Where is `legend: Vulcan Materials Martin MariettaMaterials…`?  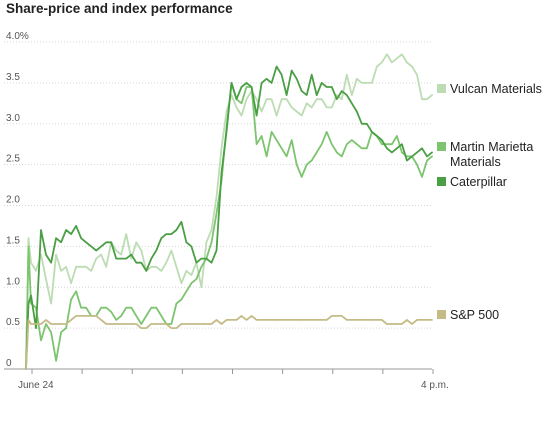 legend: Vulcan Materials Martin MariettaMaterials… is located at coordinates (489, 202).